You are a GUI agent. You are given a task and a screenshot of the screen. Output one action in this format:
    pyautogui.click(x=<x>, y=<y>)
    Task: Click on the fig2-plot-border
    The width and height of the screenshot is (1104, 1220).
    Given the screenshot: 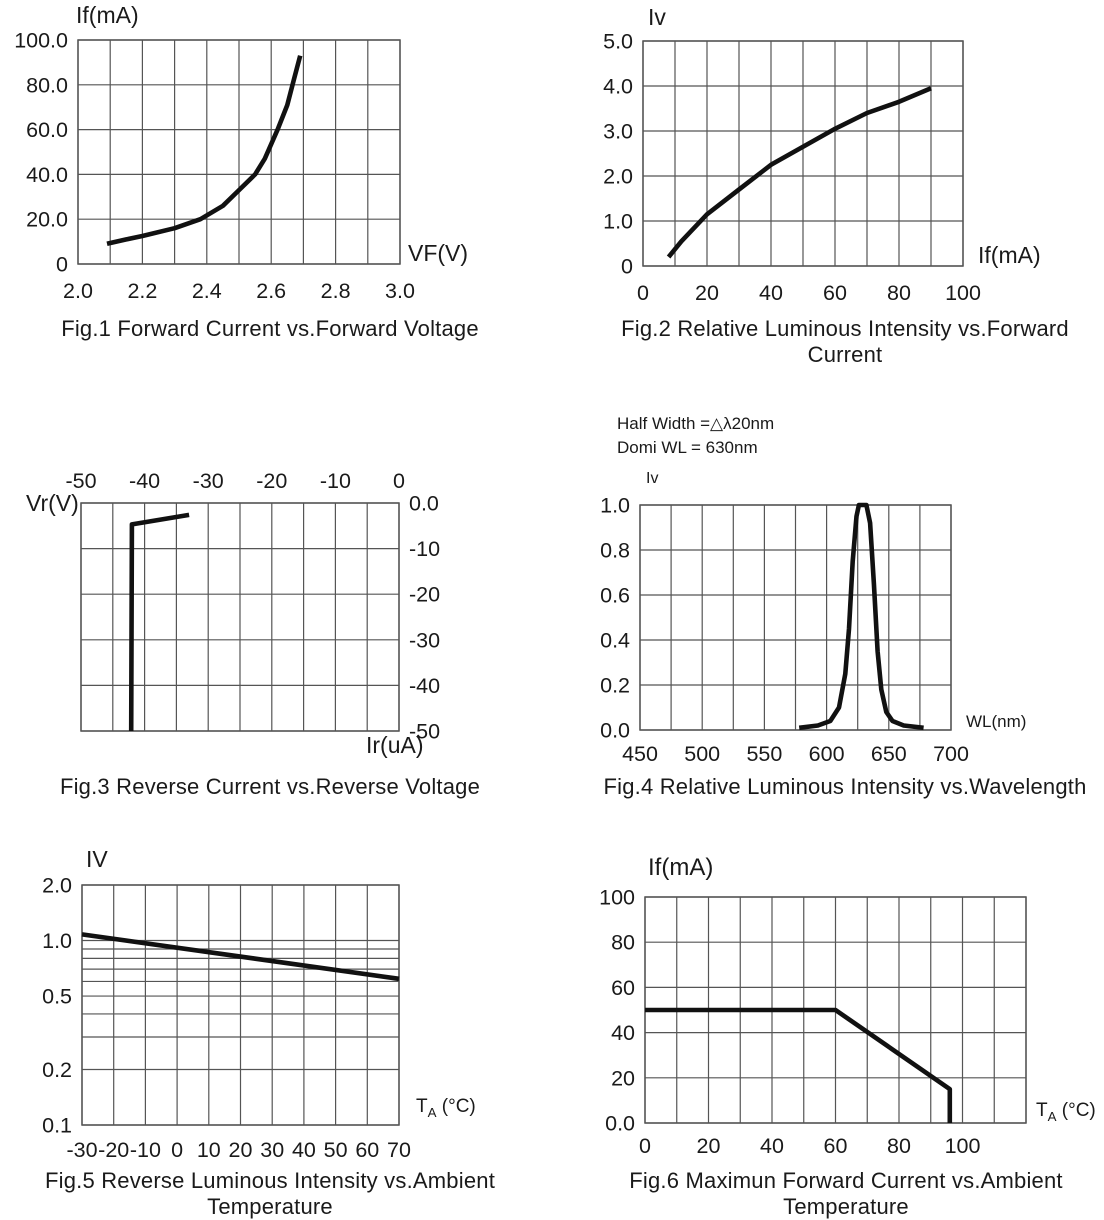 What is the action you would take?
    pyautogui.click(x=803, y=153)
    